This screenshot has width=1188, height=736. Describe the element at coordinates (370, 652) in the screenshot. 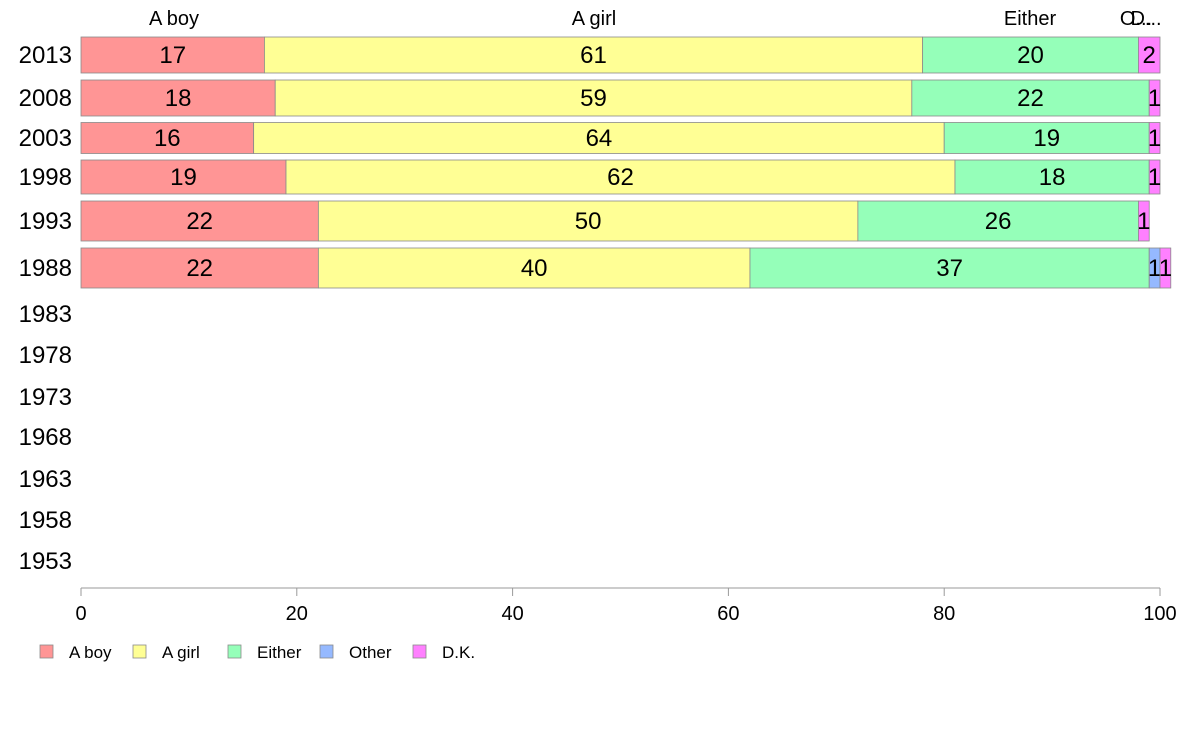

I see `legend-label: Other` at that location.